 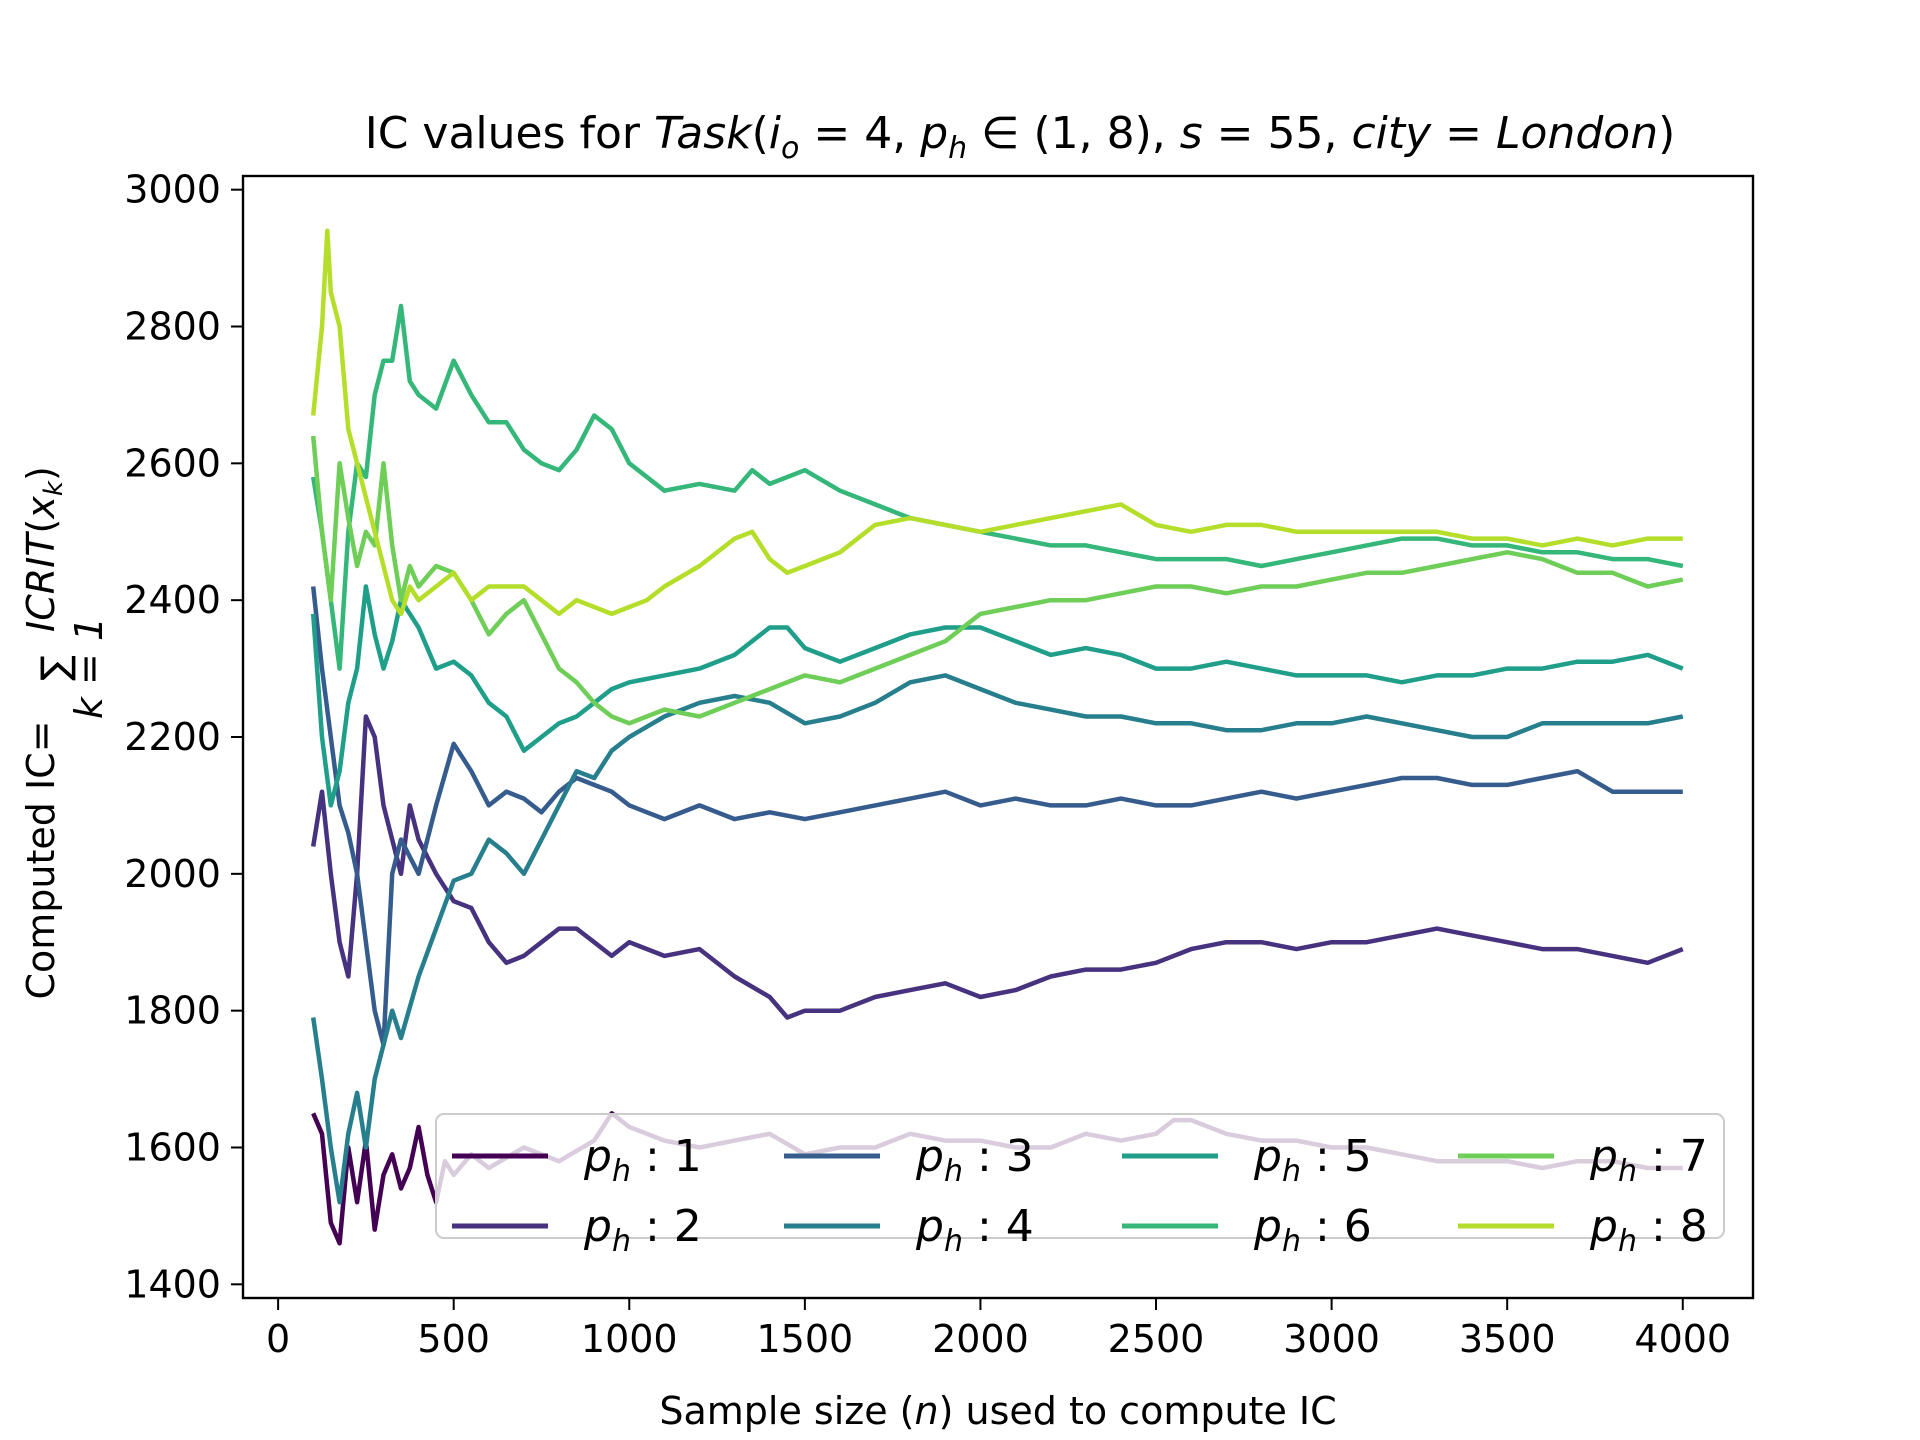 I want to click on y-axis-label: Computed IC= ∑ k = 1 ICRIT(xk), so click(x=65, y=732).